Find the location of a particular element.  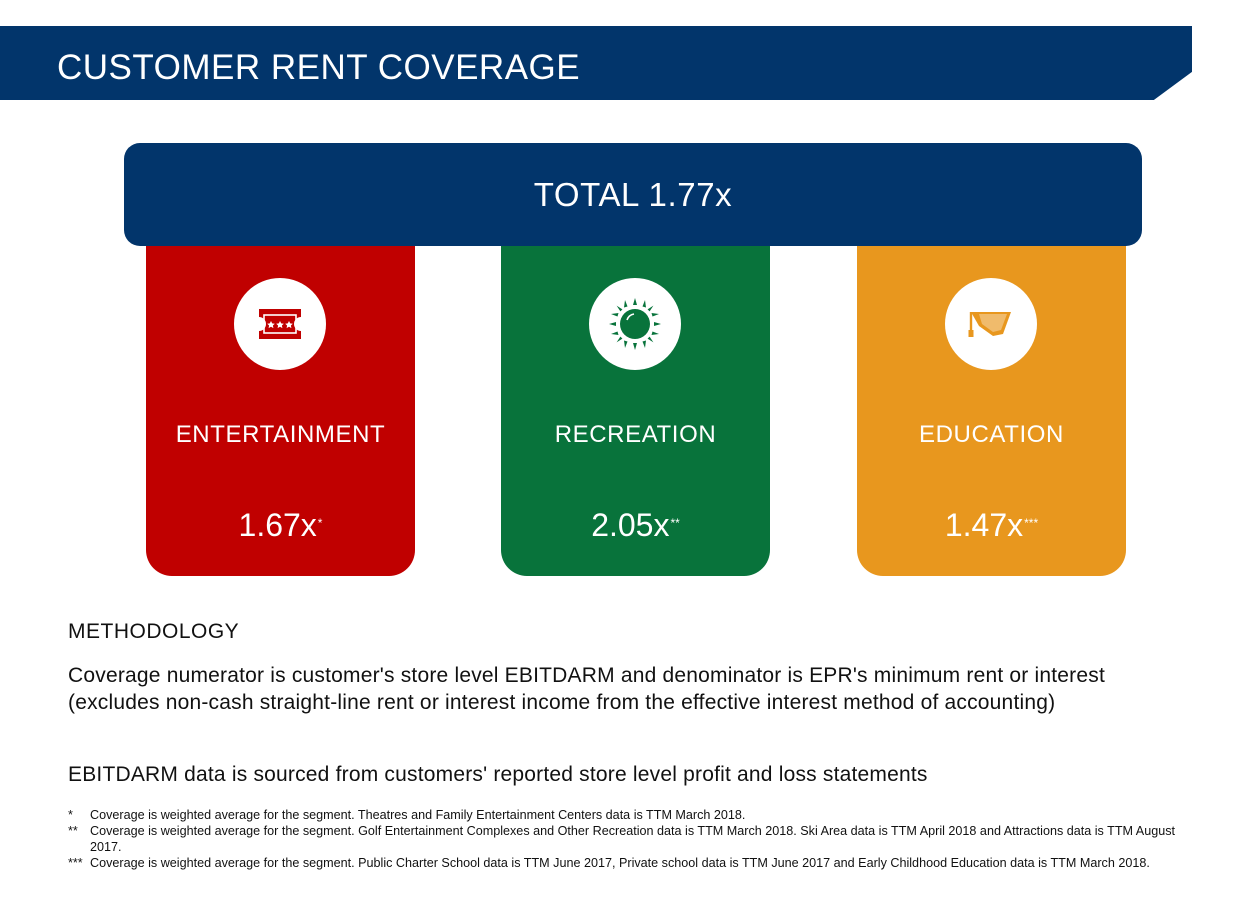

segment-card-education: EDUCATION 1.47x*** is located at coordinates (991, 393).